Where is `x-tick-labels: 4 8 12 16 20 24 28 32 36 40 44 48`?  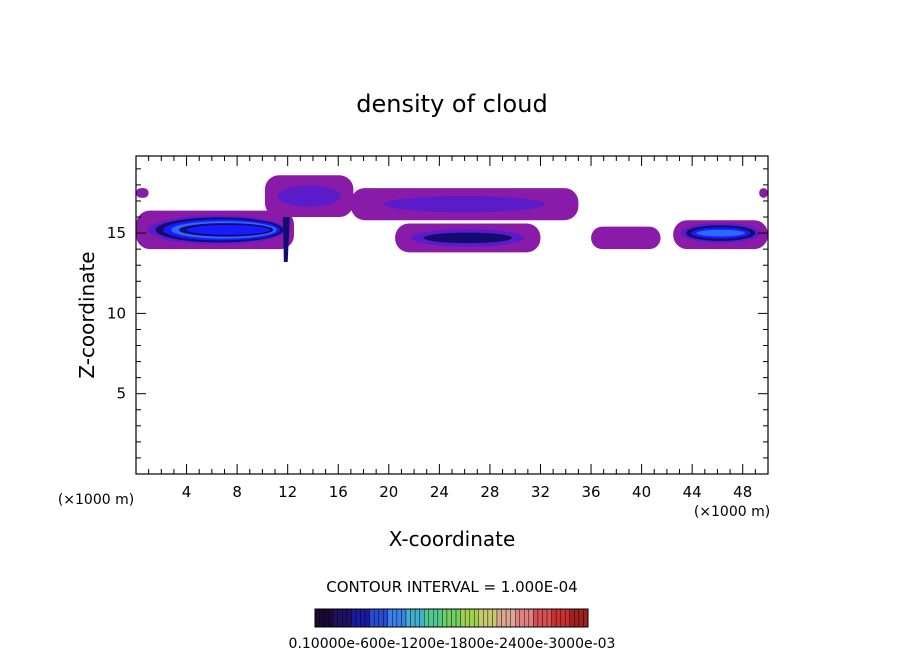 x-tick-labels: 4 8 12 16 20 24 28 32 36 40 44 48 is located at coordinates (467, 492).